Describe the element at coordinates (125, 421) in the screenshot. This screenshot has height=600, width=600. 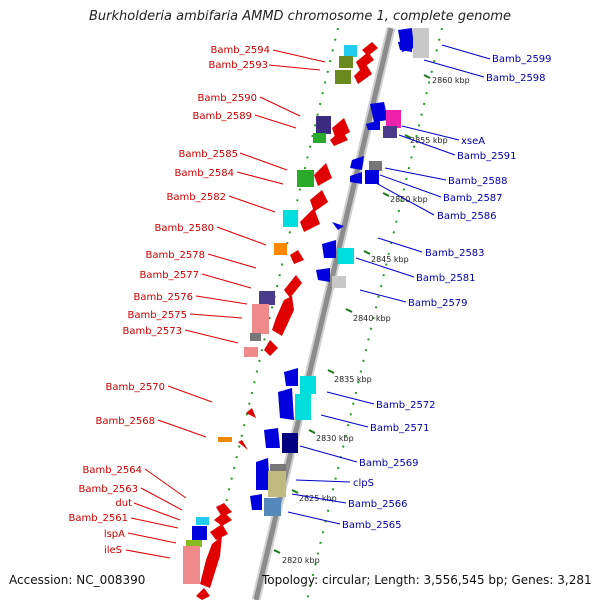
I see `gene-label: Bamb_2568` at that location.